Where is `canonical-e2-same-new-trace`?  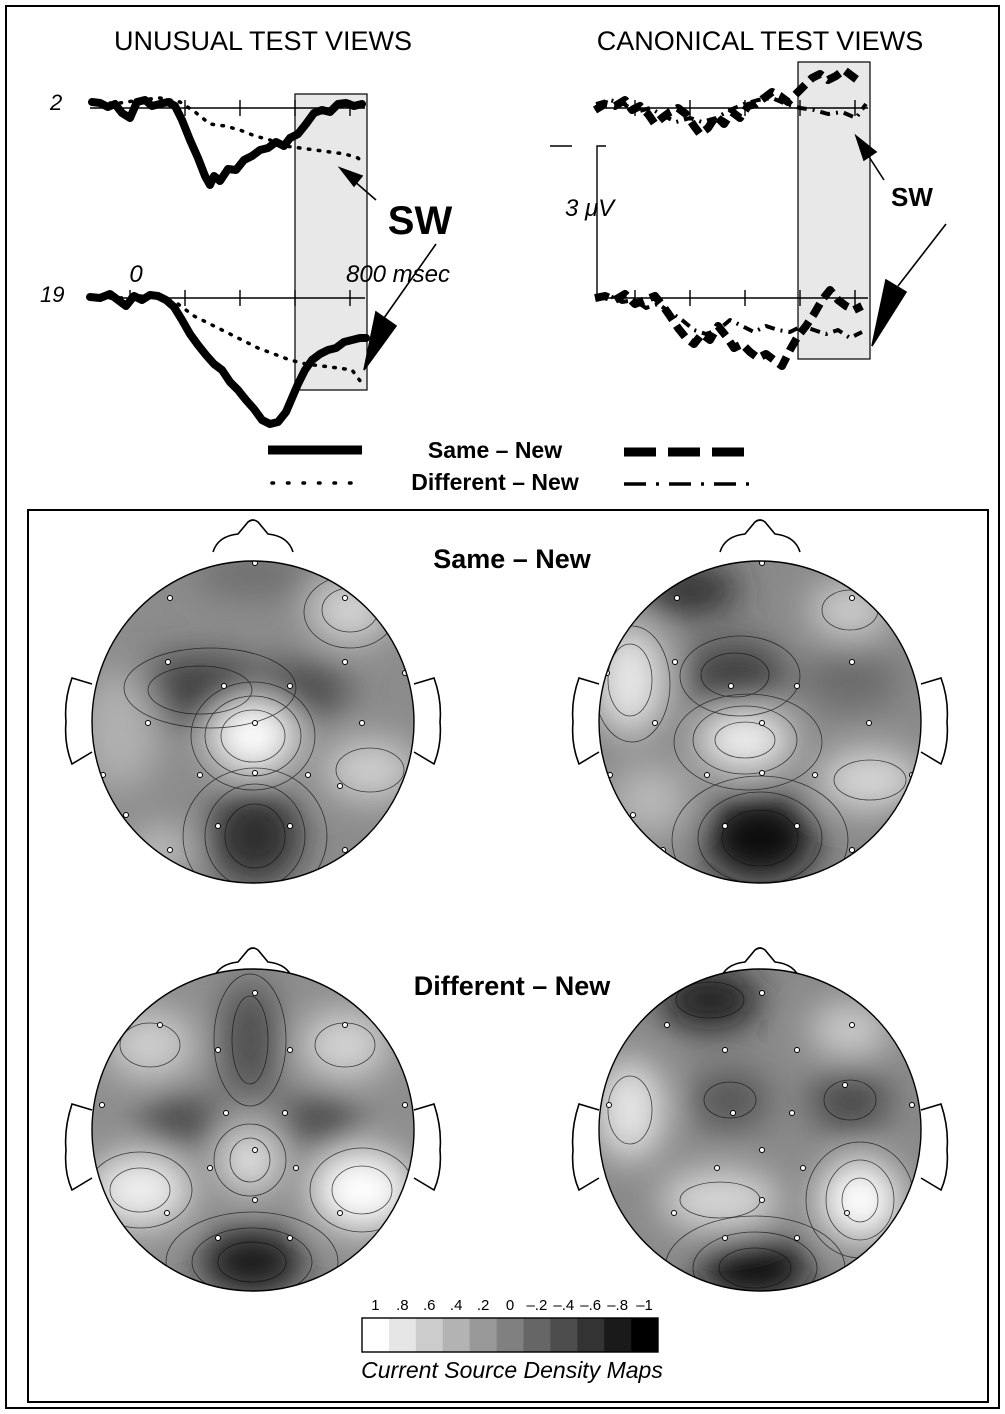 canonical-e2-same-new-trace is located at coordinates (727, 102).